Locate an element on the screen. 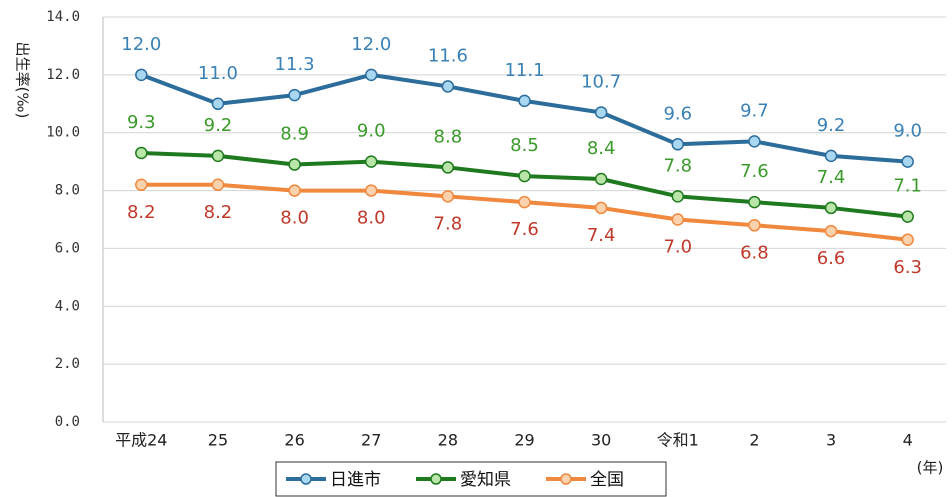 This screenshot has height=497, width=952. x-tick-label: 2 is located at coordinates (754, 440).